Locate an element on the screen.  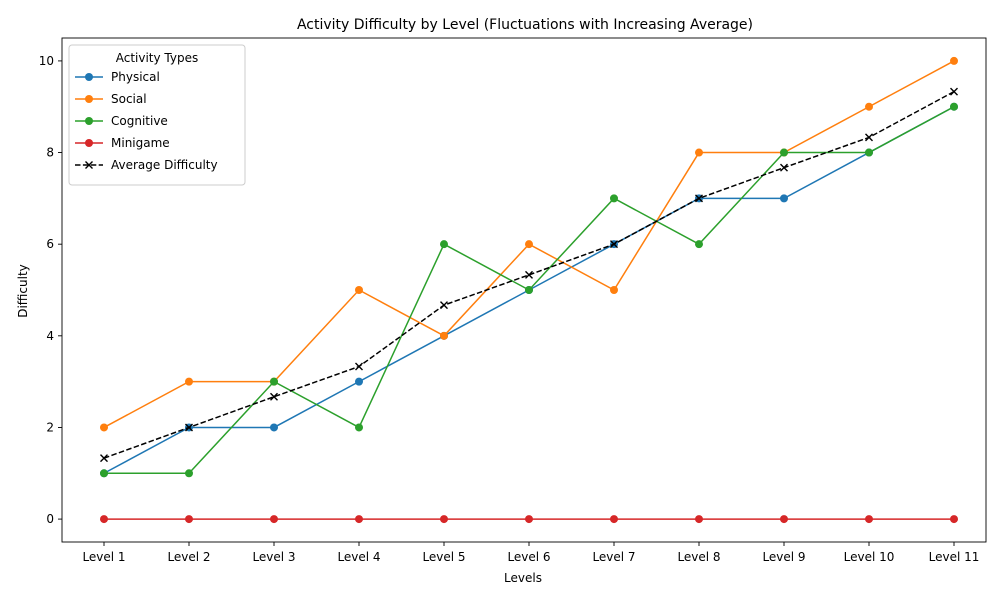
legend-item: Social is located at coordinates (111, 99).